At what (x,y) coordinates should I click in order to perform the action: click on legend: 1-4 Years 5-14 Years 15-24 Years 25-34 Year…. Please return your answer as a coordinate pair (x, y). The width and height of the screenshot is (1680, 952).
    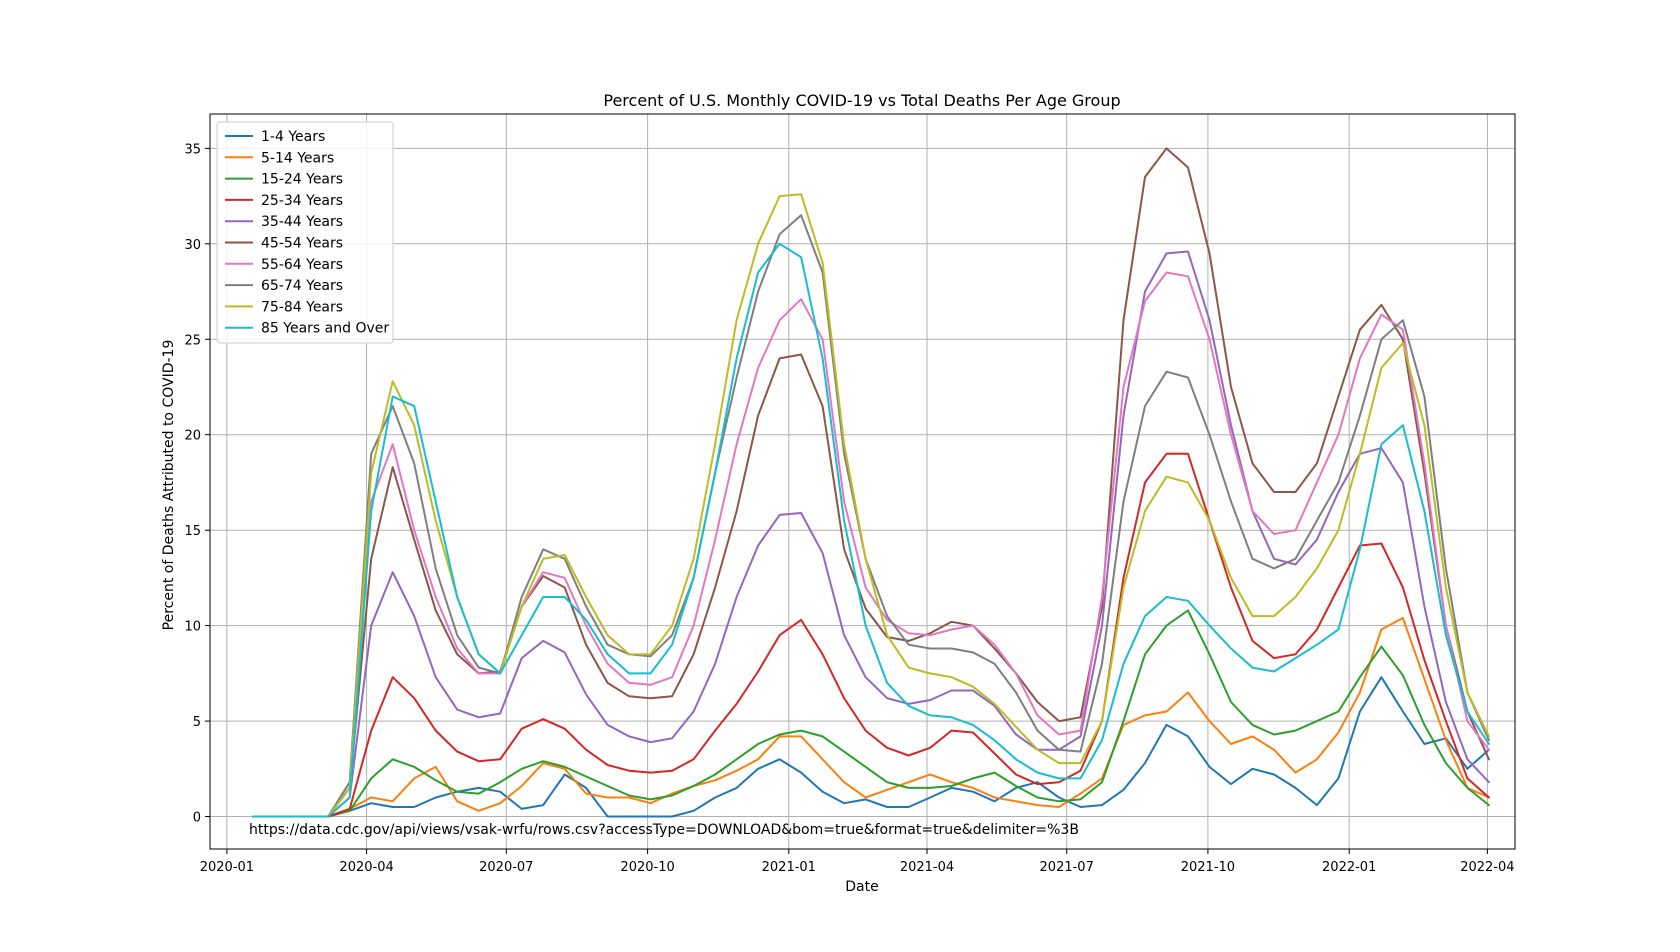
    Looking at the image, I should click on (305, 232).